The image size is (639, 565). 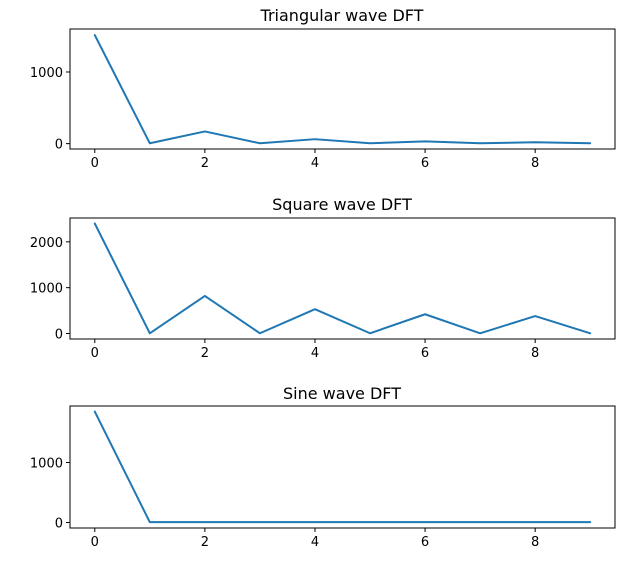 What do you see at coordinates (342, 204) in the screenshot?
I see `chart-title: Square wave DFT` at bounding box center [342, 204].